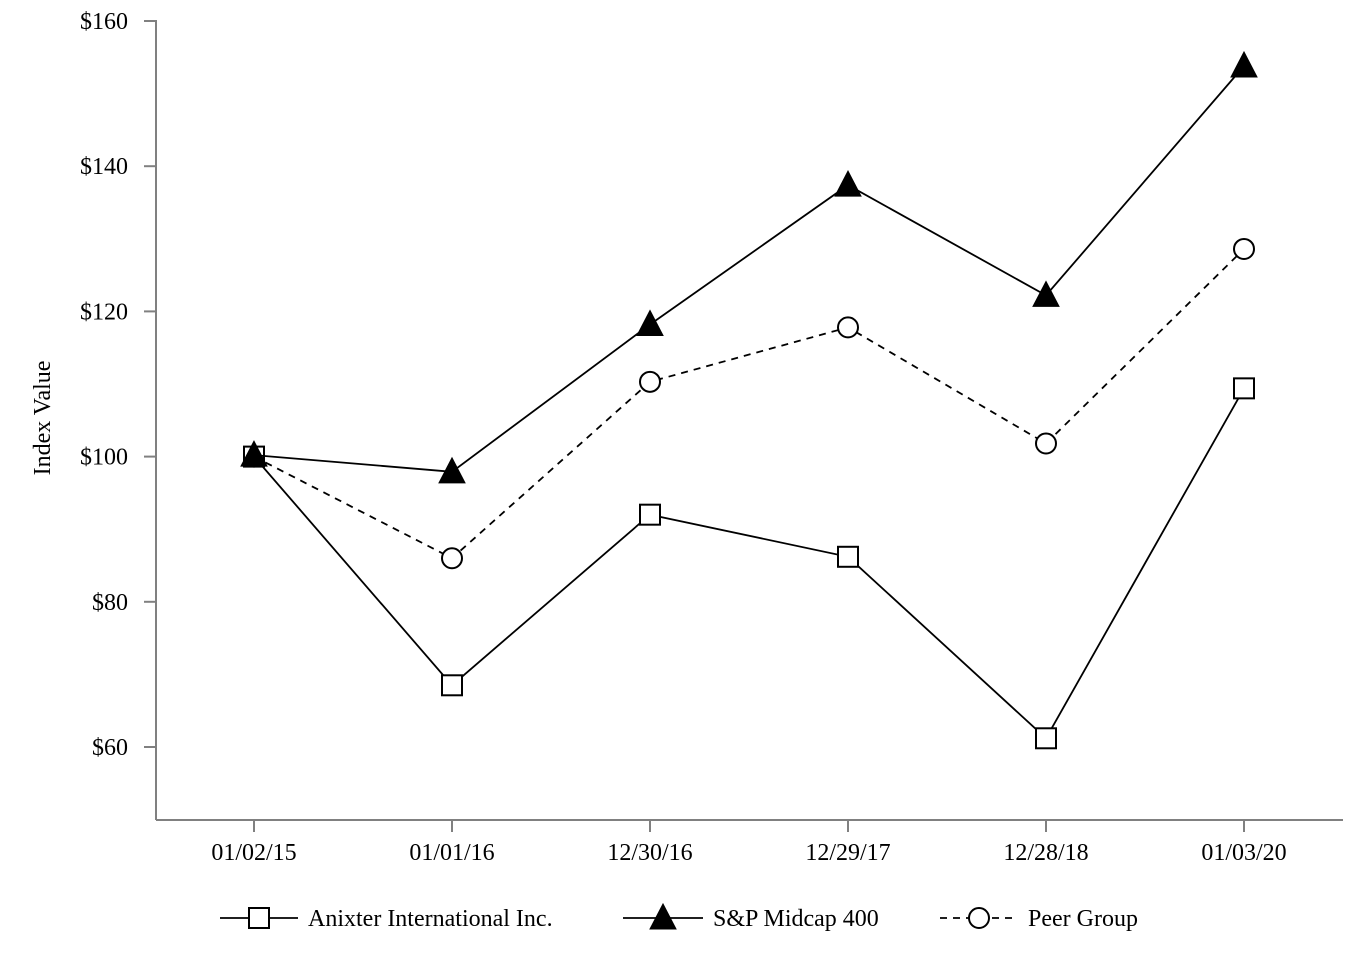  Describe the element at coordinates (649, 853) in the screenshot. I see `x-tick-label: 12/30/16` at that location.